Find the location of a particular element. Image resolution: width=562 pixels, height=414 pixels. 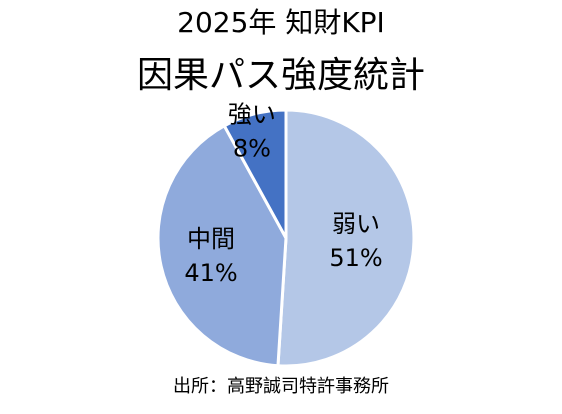

slice-value-label-3: 8% is located at coordinates (252, 148).